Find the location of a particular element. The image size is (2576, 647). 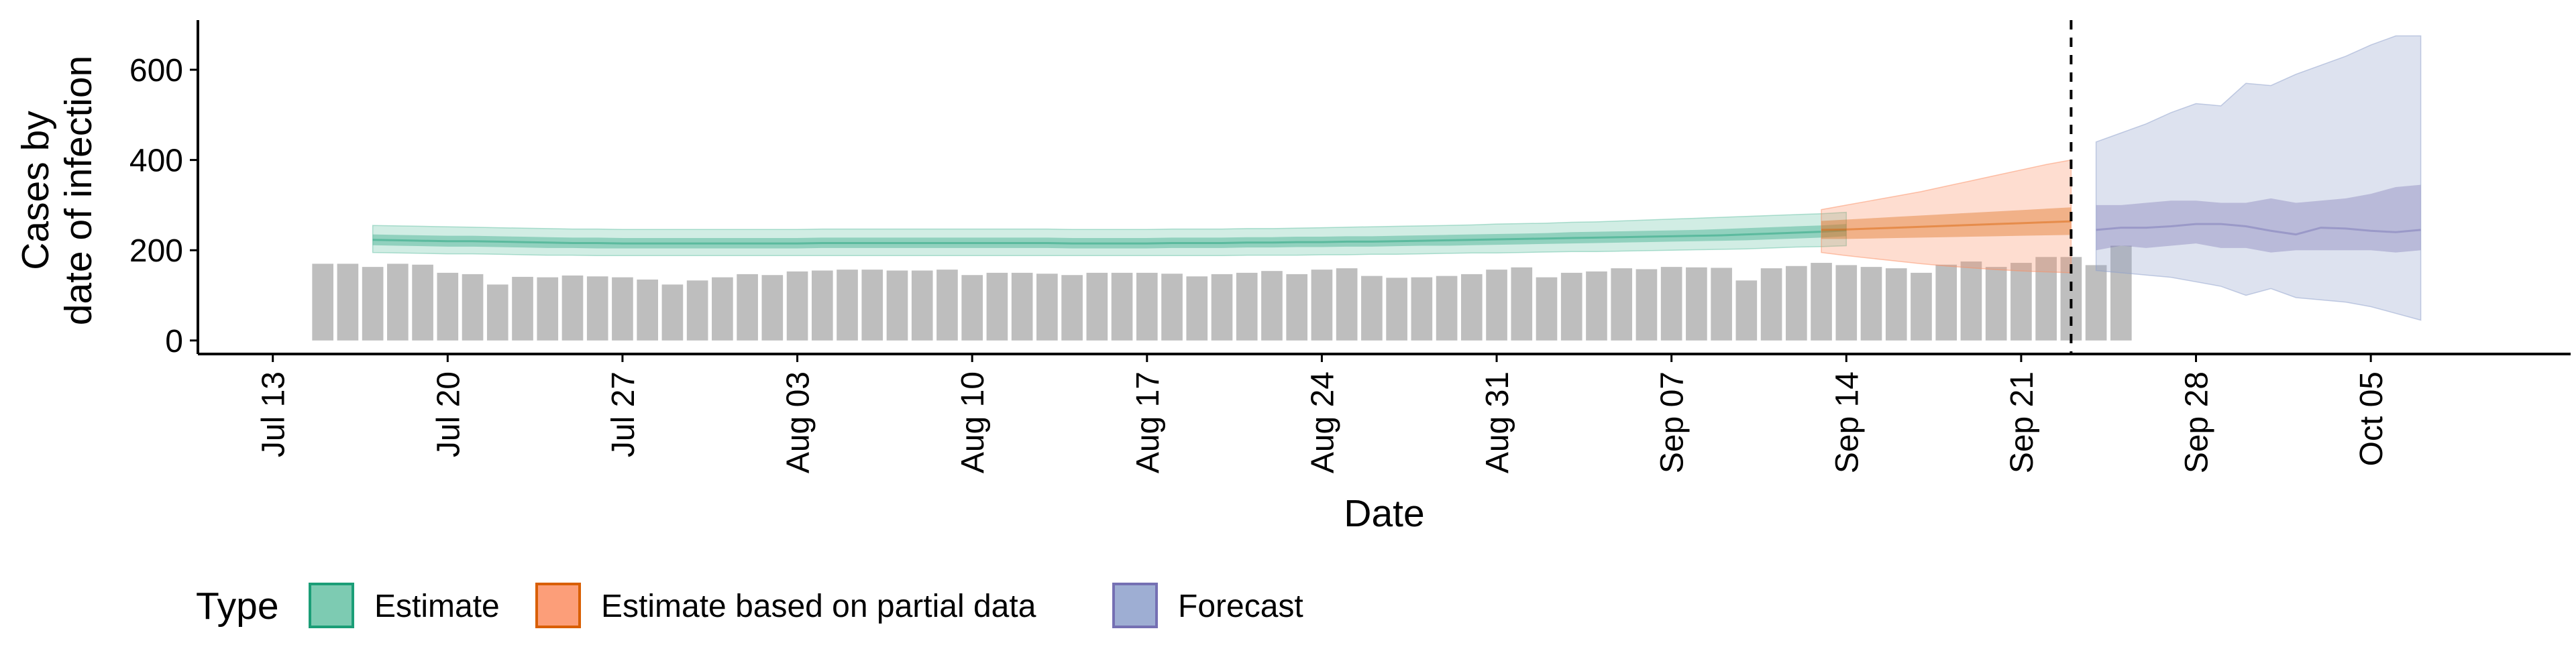

y-tick-label: 200 is located at coordinates (156, 251).